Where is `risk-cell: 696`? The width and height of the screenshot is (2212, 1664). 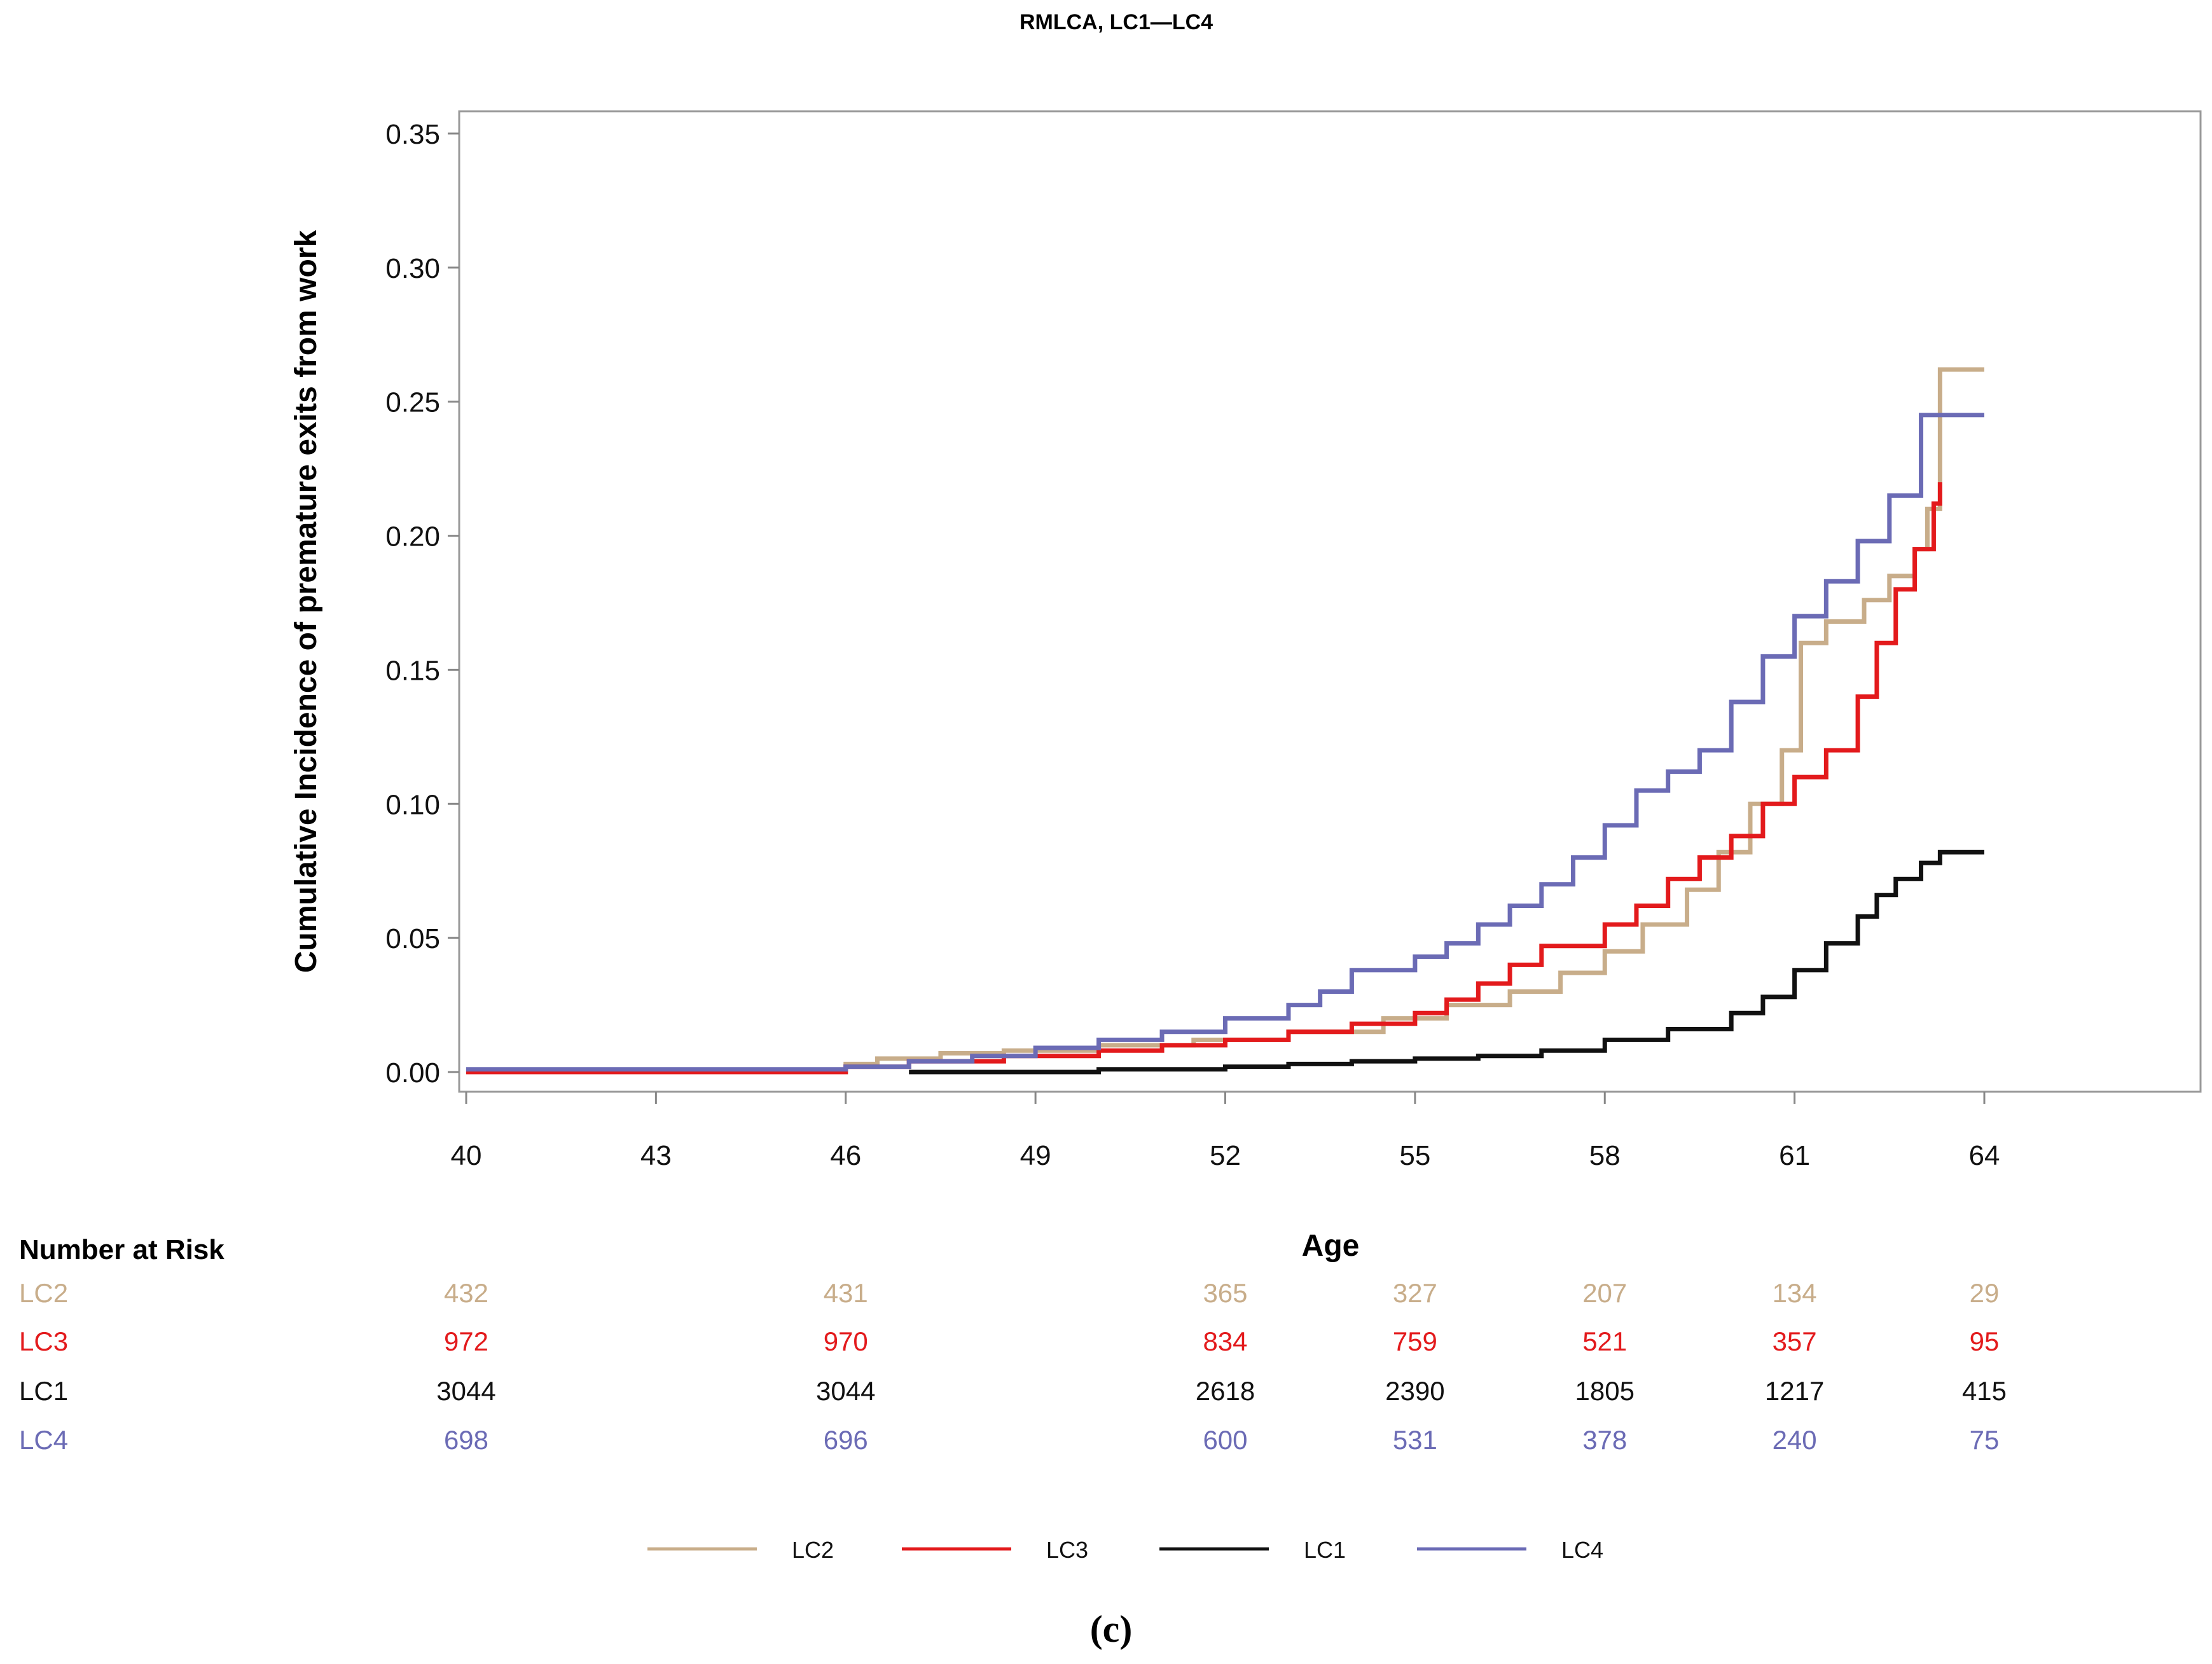 risk-cell: 696 is located at coordinates (846, 1440).